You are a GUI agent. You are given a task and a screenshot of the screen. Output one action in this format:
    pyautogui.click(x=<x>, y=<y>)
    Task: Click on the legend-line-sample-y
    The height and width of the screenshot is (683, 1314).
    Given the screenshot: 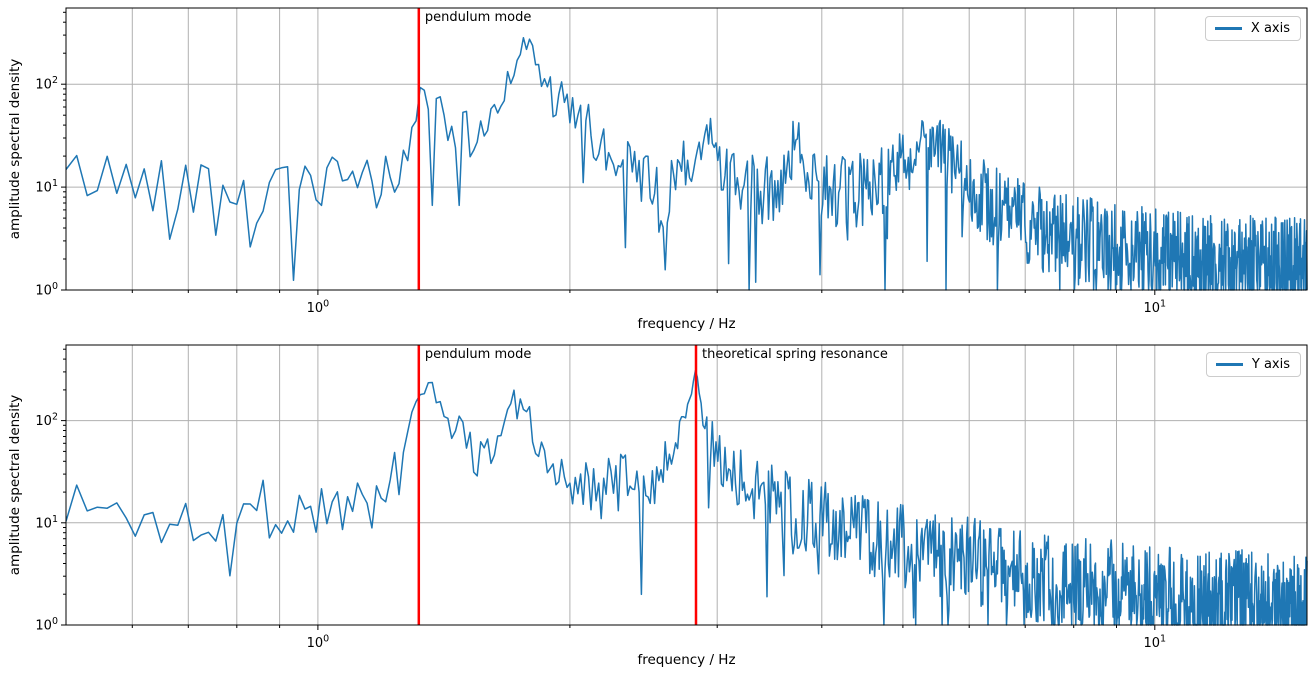 What is the action you would take?
    pyautogui.click(x=1229, y=364)
    